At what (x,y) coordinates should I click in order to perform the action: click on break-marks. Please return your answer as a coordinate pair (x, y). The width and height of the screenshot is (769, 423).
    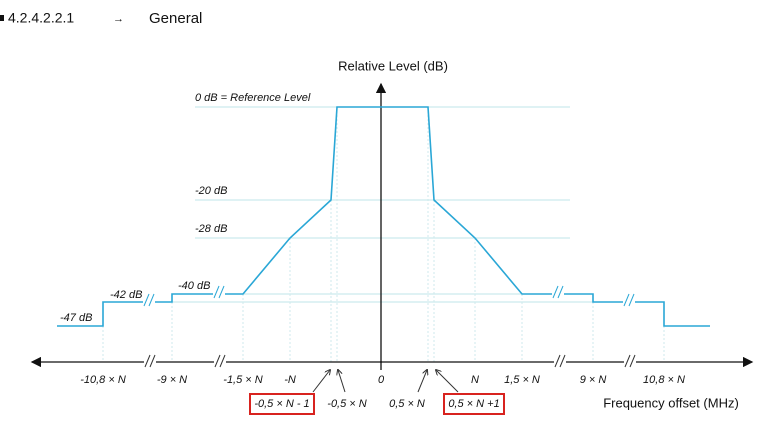
    Looking at the image, I should click on (389, 327).